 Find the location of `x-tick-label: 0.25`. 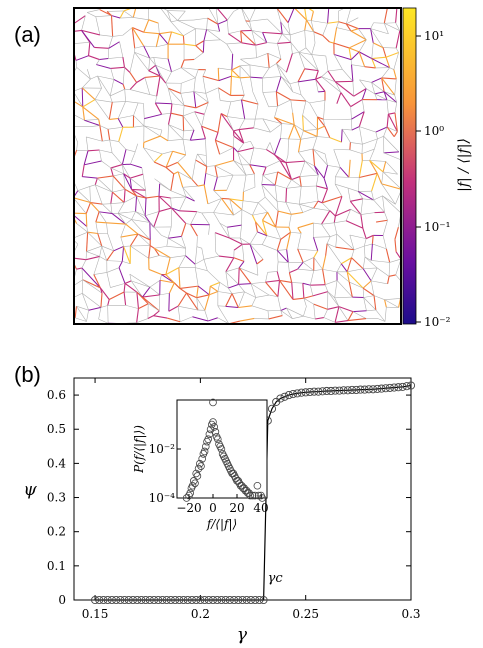

x-tick-label: 0.25 is located at coordinates (305, 614).